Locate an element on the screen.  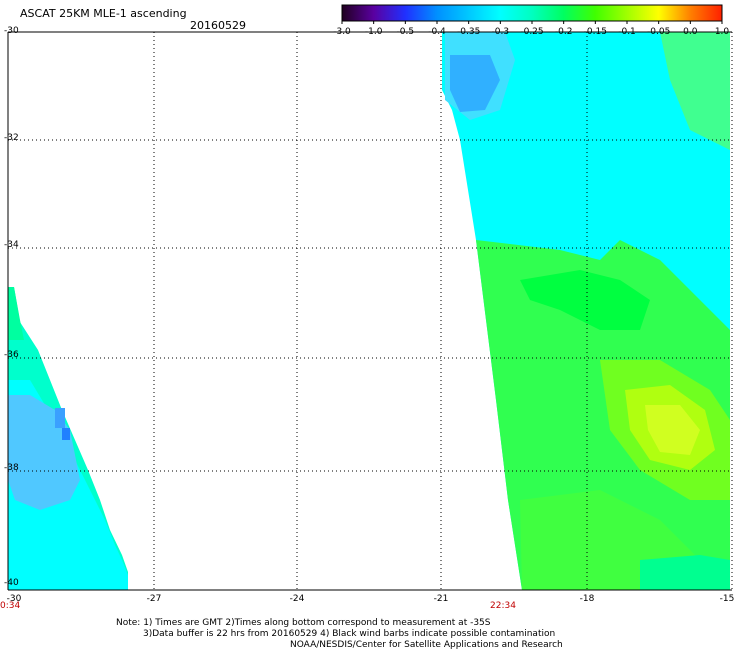
lon-label-15: -15 is located at coordinates (727, 599).